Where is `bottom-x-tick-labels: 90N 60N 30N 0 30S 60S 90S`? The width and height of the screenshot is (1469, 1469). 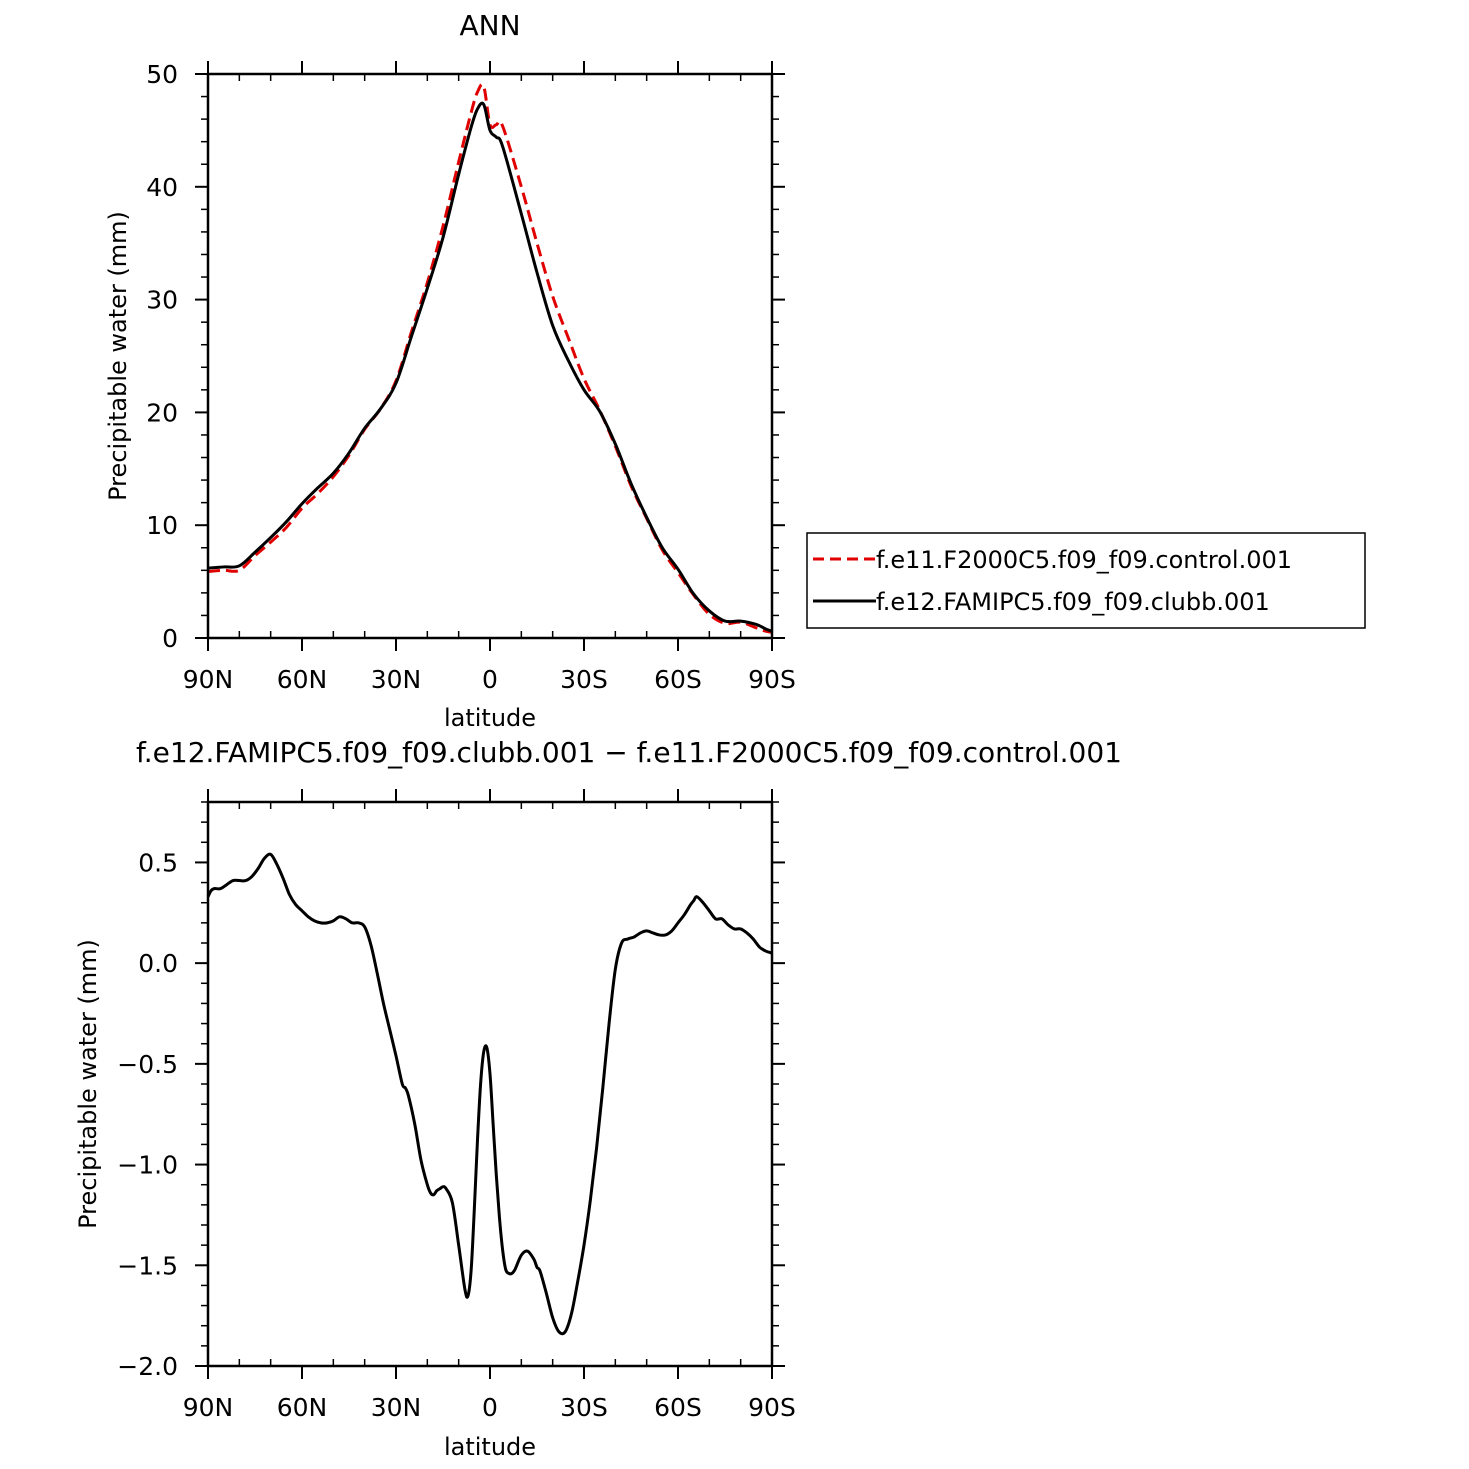 bottom-x-tick-labels: 90N 60N 30N 0 30S 60S 90S is located at coordinates (489, 1407).